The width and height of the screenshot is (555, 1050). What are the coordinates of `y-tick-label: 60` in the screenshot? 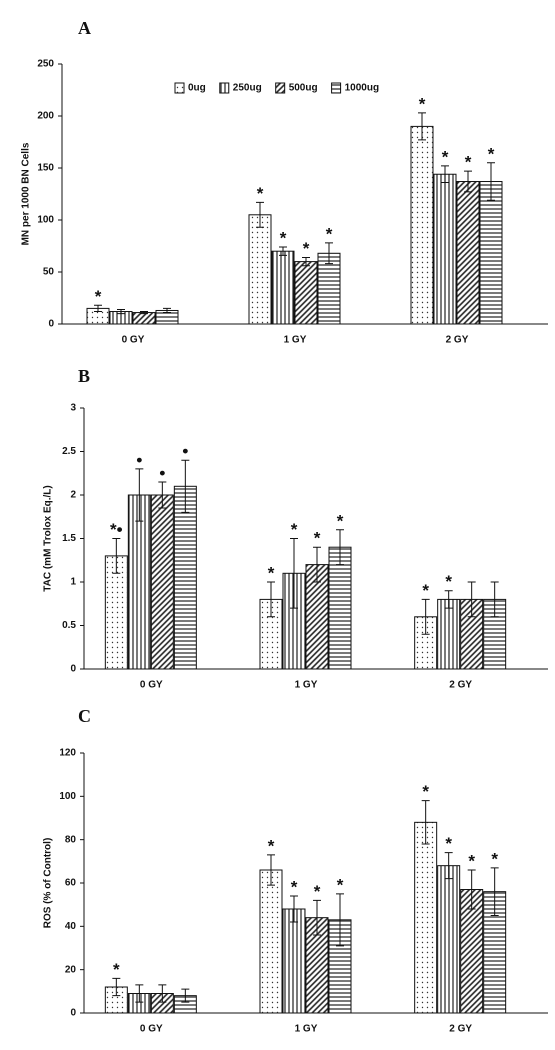 It's located at (71, 883).